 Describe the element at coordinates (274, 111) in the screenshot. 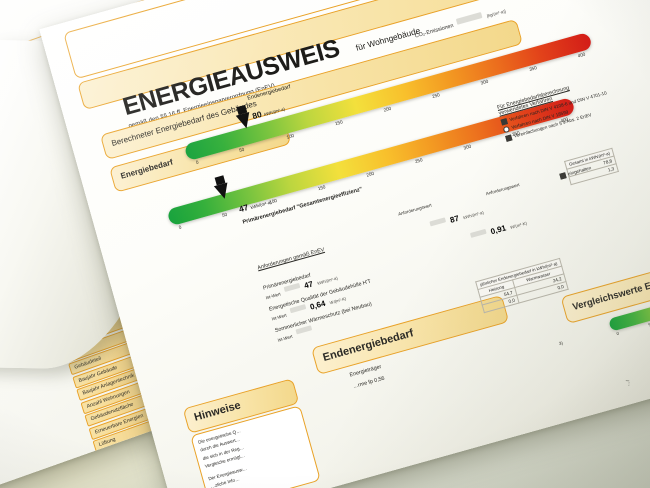

I see `endenergie-unit: kWh/(m²·a)` at that location.